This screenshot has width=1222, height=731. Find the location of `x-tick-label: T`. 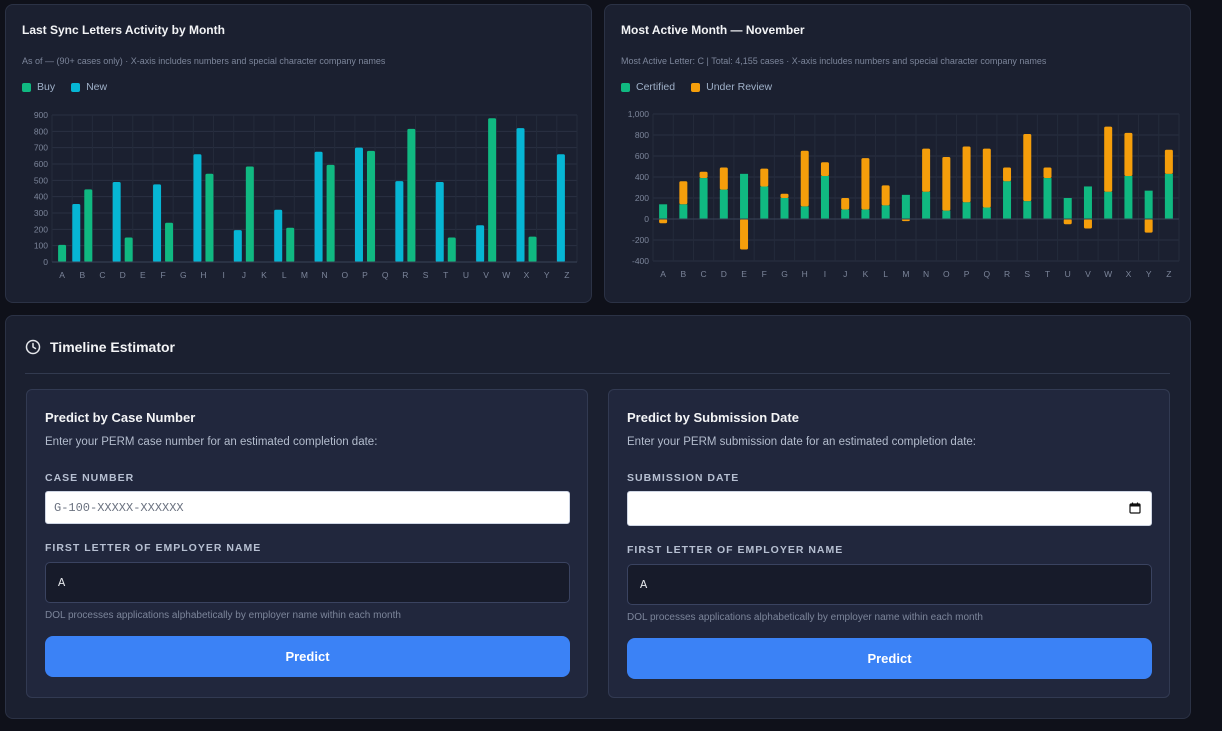

x-tick-label: T is located at coordinates (1047, 274).